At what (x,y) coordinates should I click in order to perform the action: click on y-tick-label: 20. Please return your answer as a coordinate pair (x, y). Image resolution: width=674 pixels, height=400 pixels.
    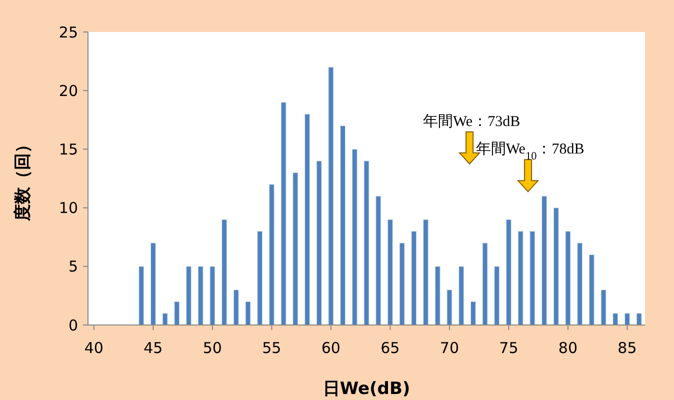
    Looking at the image, I should click on (68, 91).